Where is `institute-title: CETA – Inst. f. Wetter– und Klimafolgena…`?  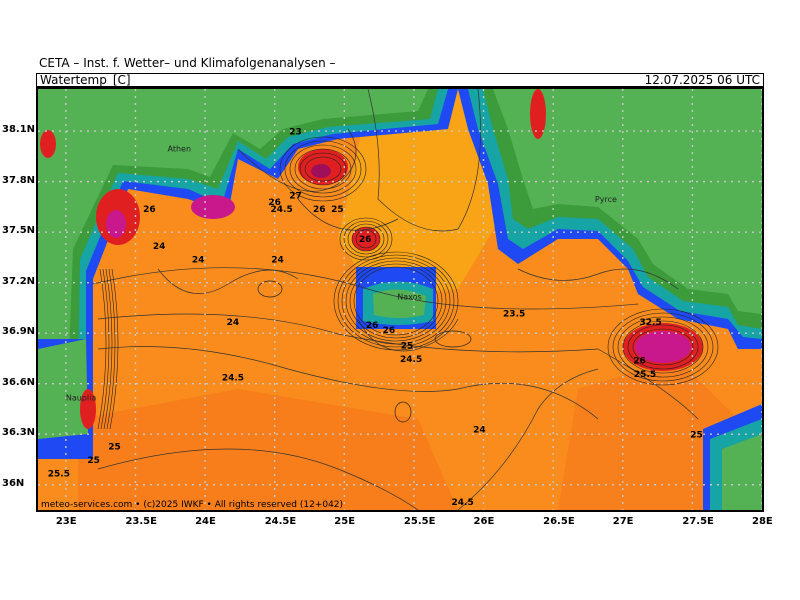
institute-title: CETA – Inst. f. Wetter– und Klimafolgena… is located at coordinates (187, 63).